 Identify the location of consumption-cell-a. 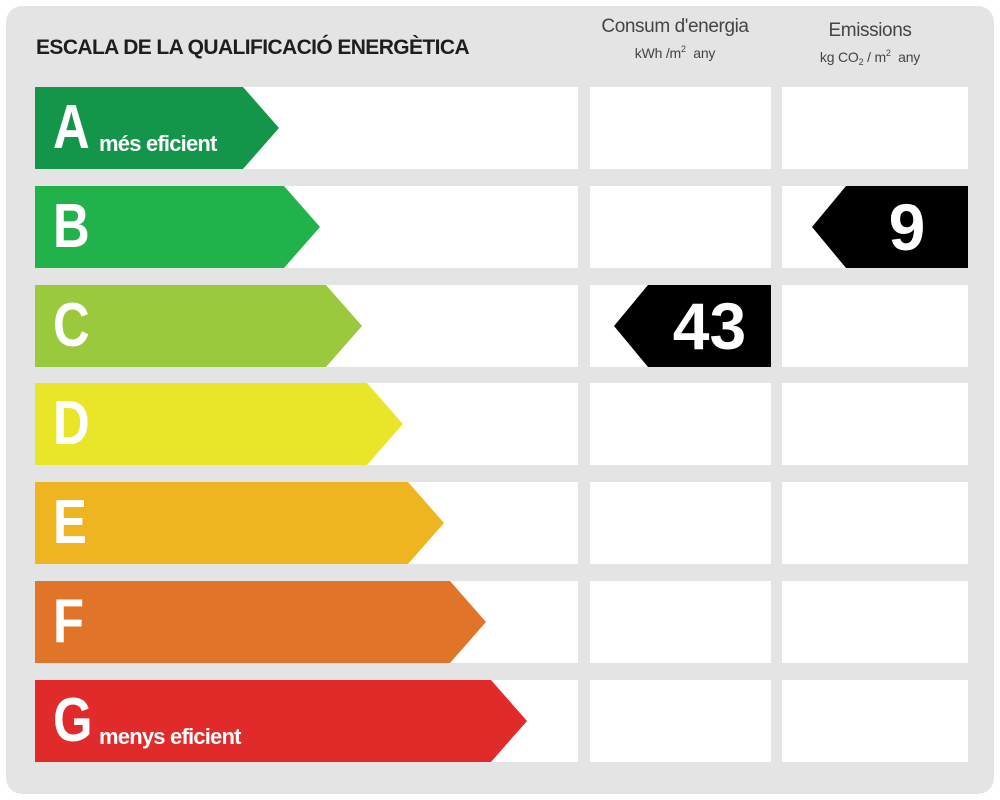
(680, 128).